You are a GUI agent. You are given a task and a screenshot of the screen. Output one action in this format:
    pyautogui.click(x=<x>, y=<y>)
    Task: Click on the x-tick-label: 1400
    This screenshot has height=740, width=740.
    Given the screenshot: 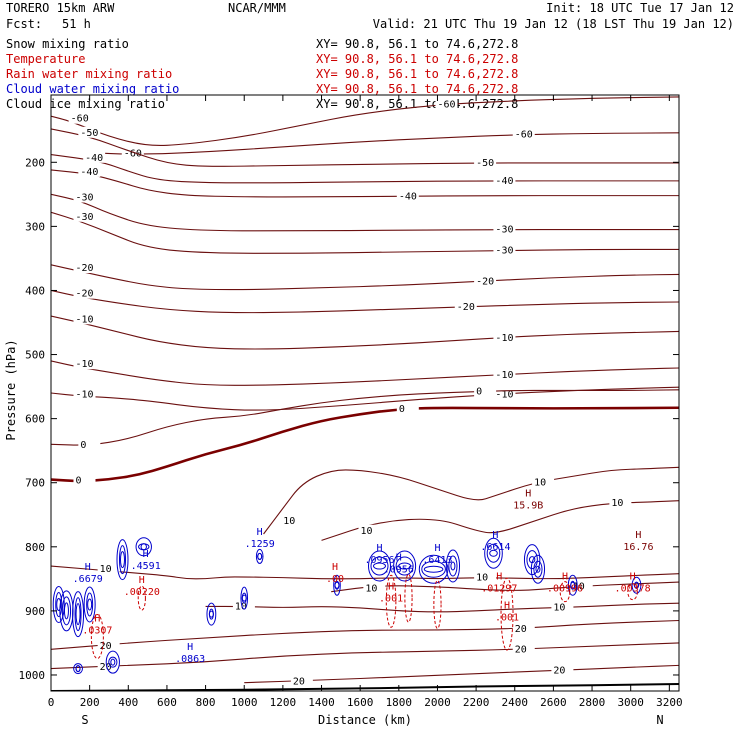 What is the action you would take?
    pyautogui.click(x=321, y=702)
    